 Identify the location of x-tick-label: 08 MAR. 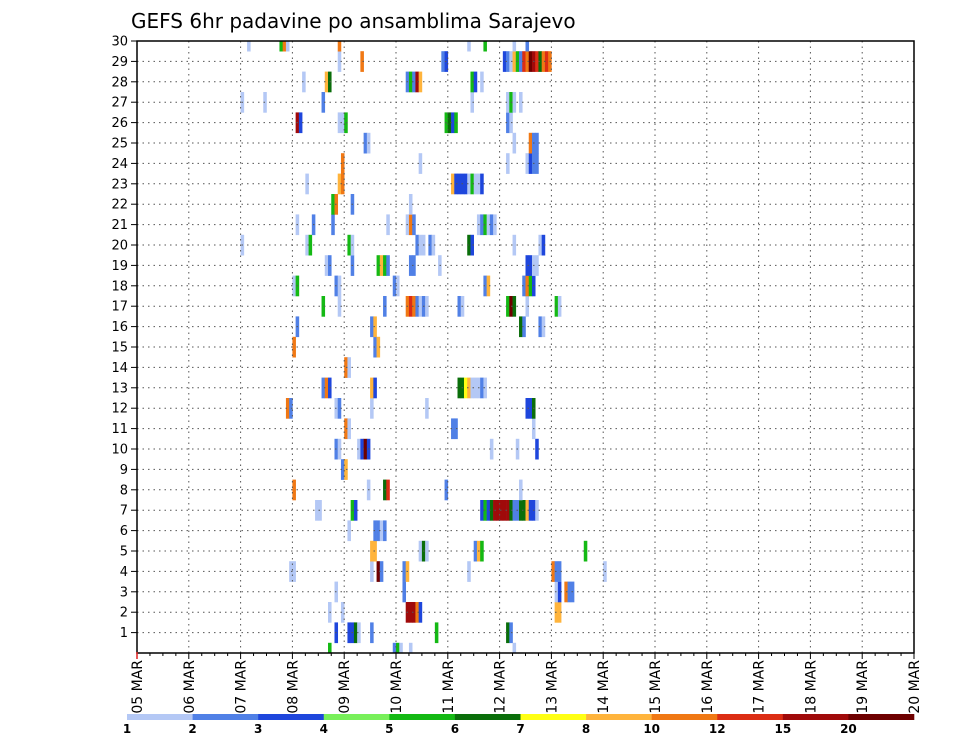
(293, 687).